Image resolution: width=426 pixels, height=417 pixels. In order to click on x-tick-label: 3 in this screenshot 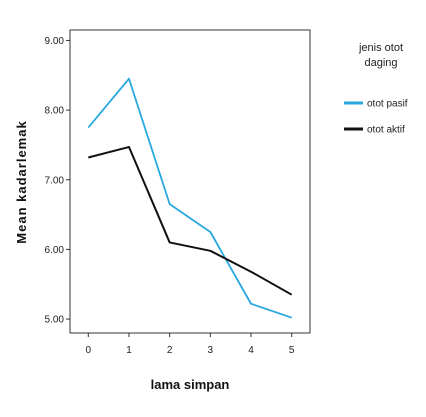, I will do `click(211, 350)`.